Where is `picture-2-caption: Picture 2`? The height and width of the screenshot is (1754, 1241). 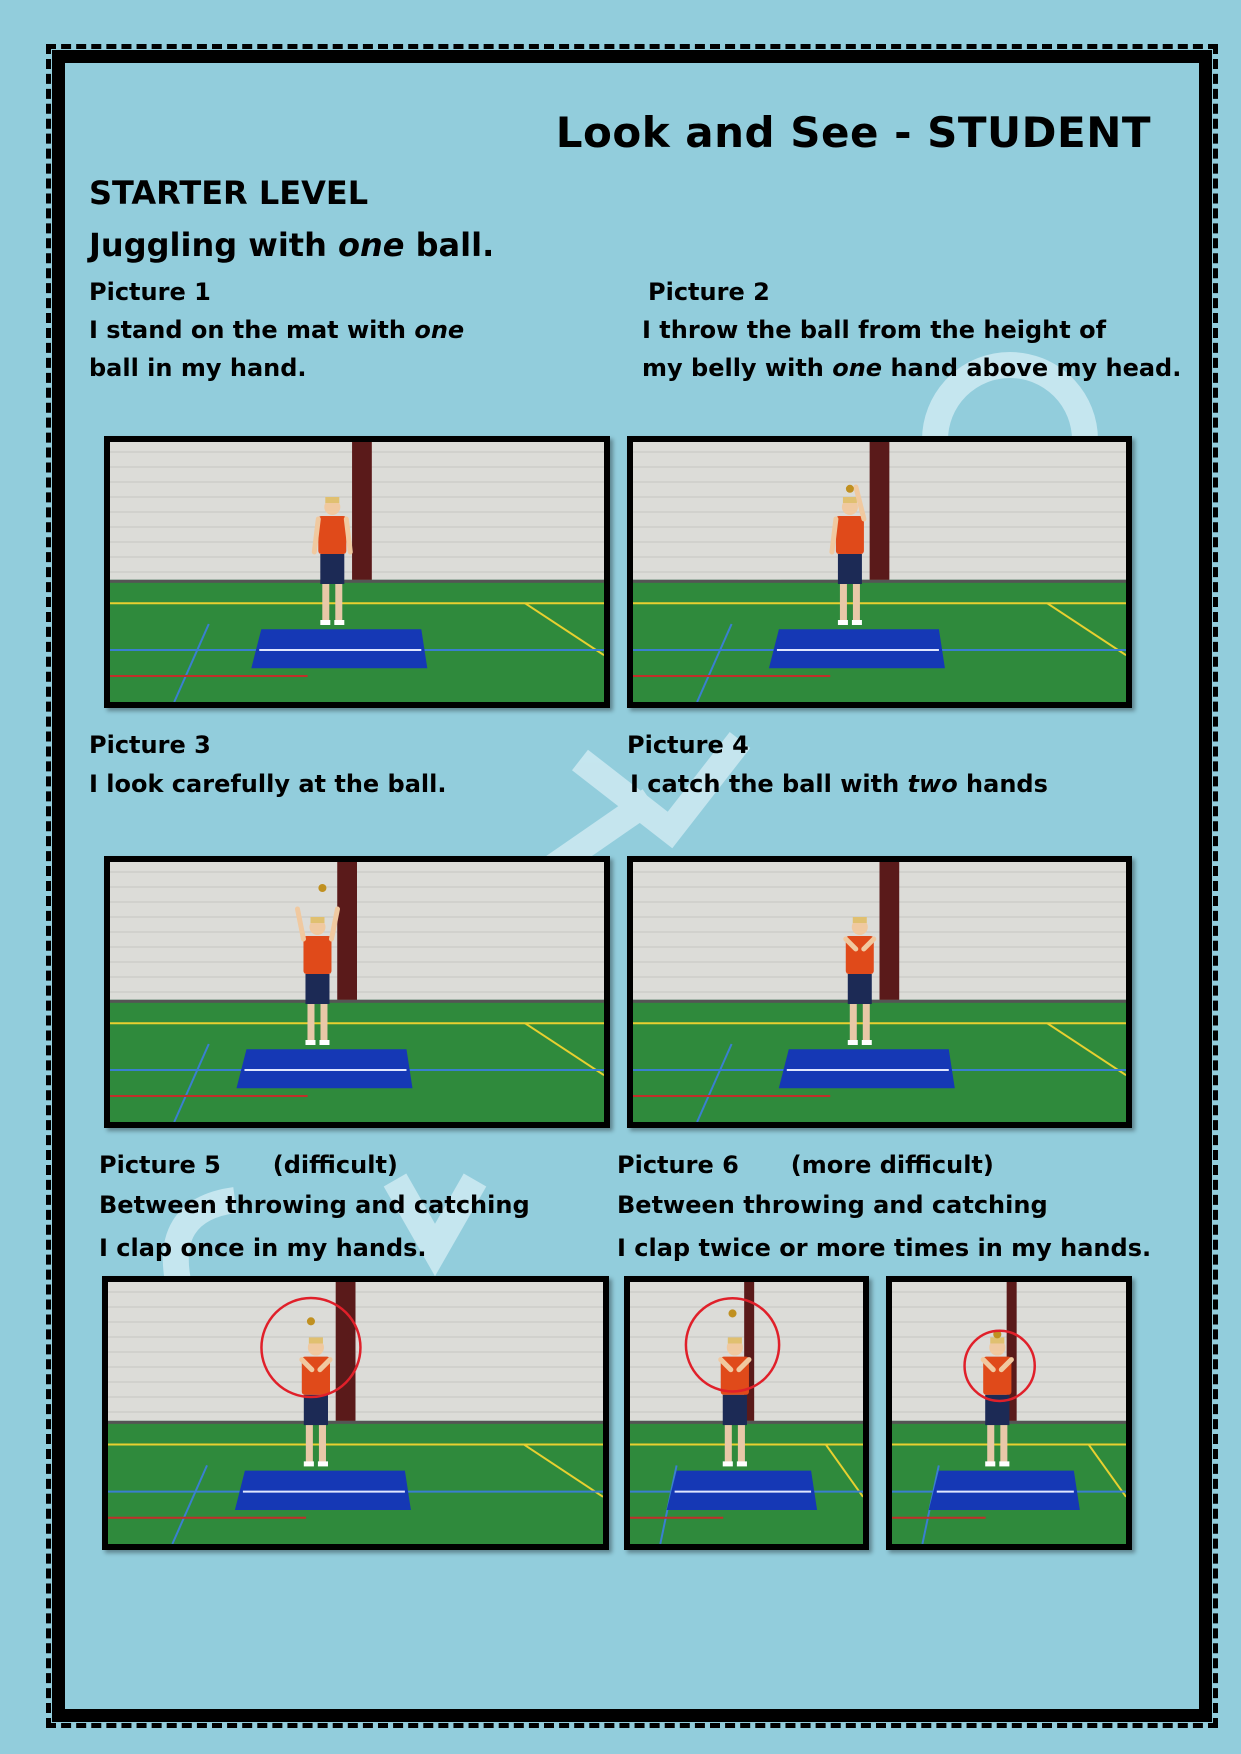 picture-2-caption: Picture 2 is located at coordinates (709, 292).